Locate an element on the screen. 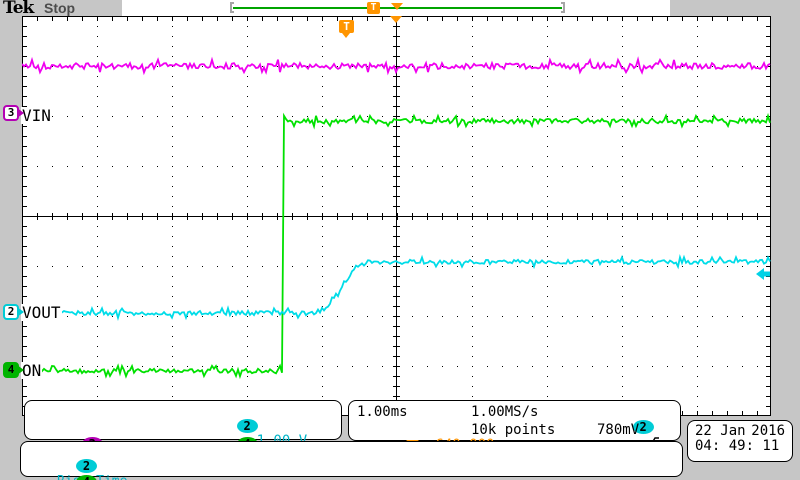  timebase-scale: 1.00ms is located at coordinates (382, 412).